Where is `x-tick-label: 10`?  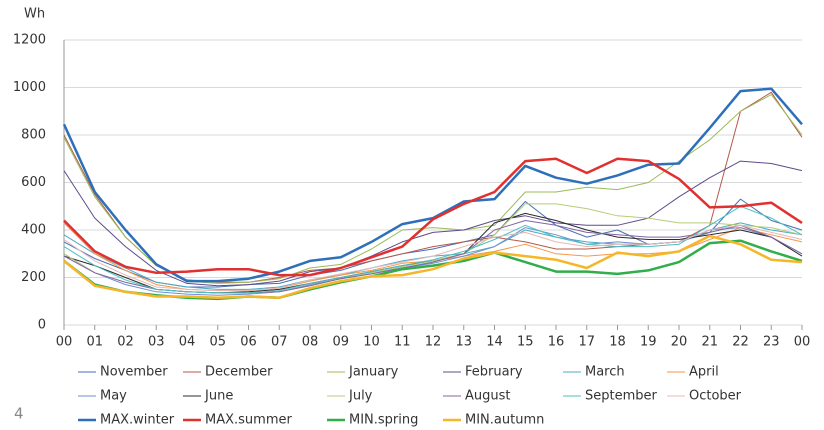 x-tick-label: 10 is located at coordinates (371, 342).